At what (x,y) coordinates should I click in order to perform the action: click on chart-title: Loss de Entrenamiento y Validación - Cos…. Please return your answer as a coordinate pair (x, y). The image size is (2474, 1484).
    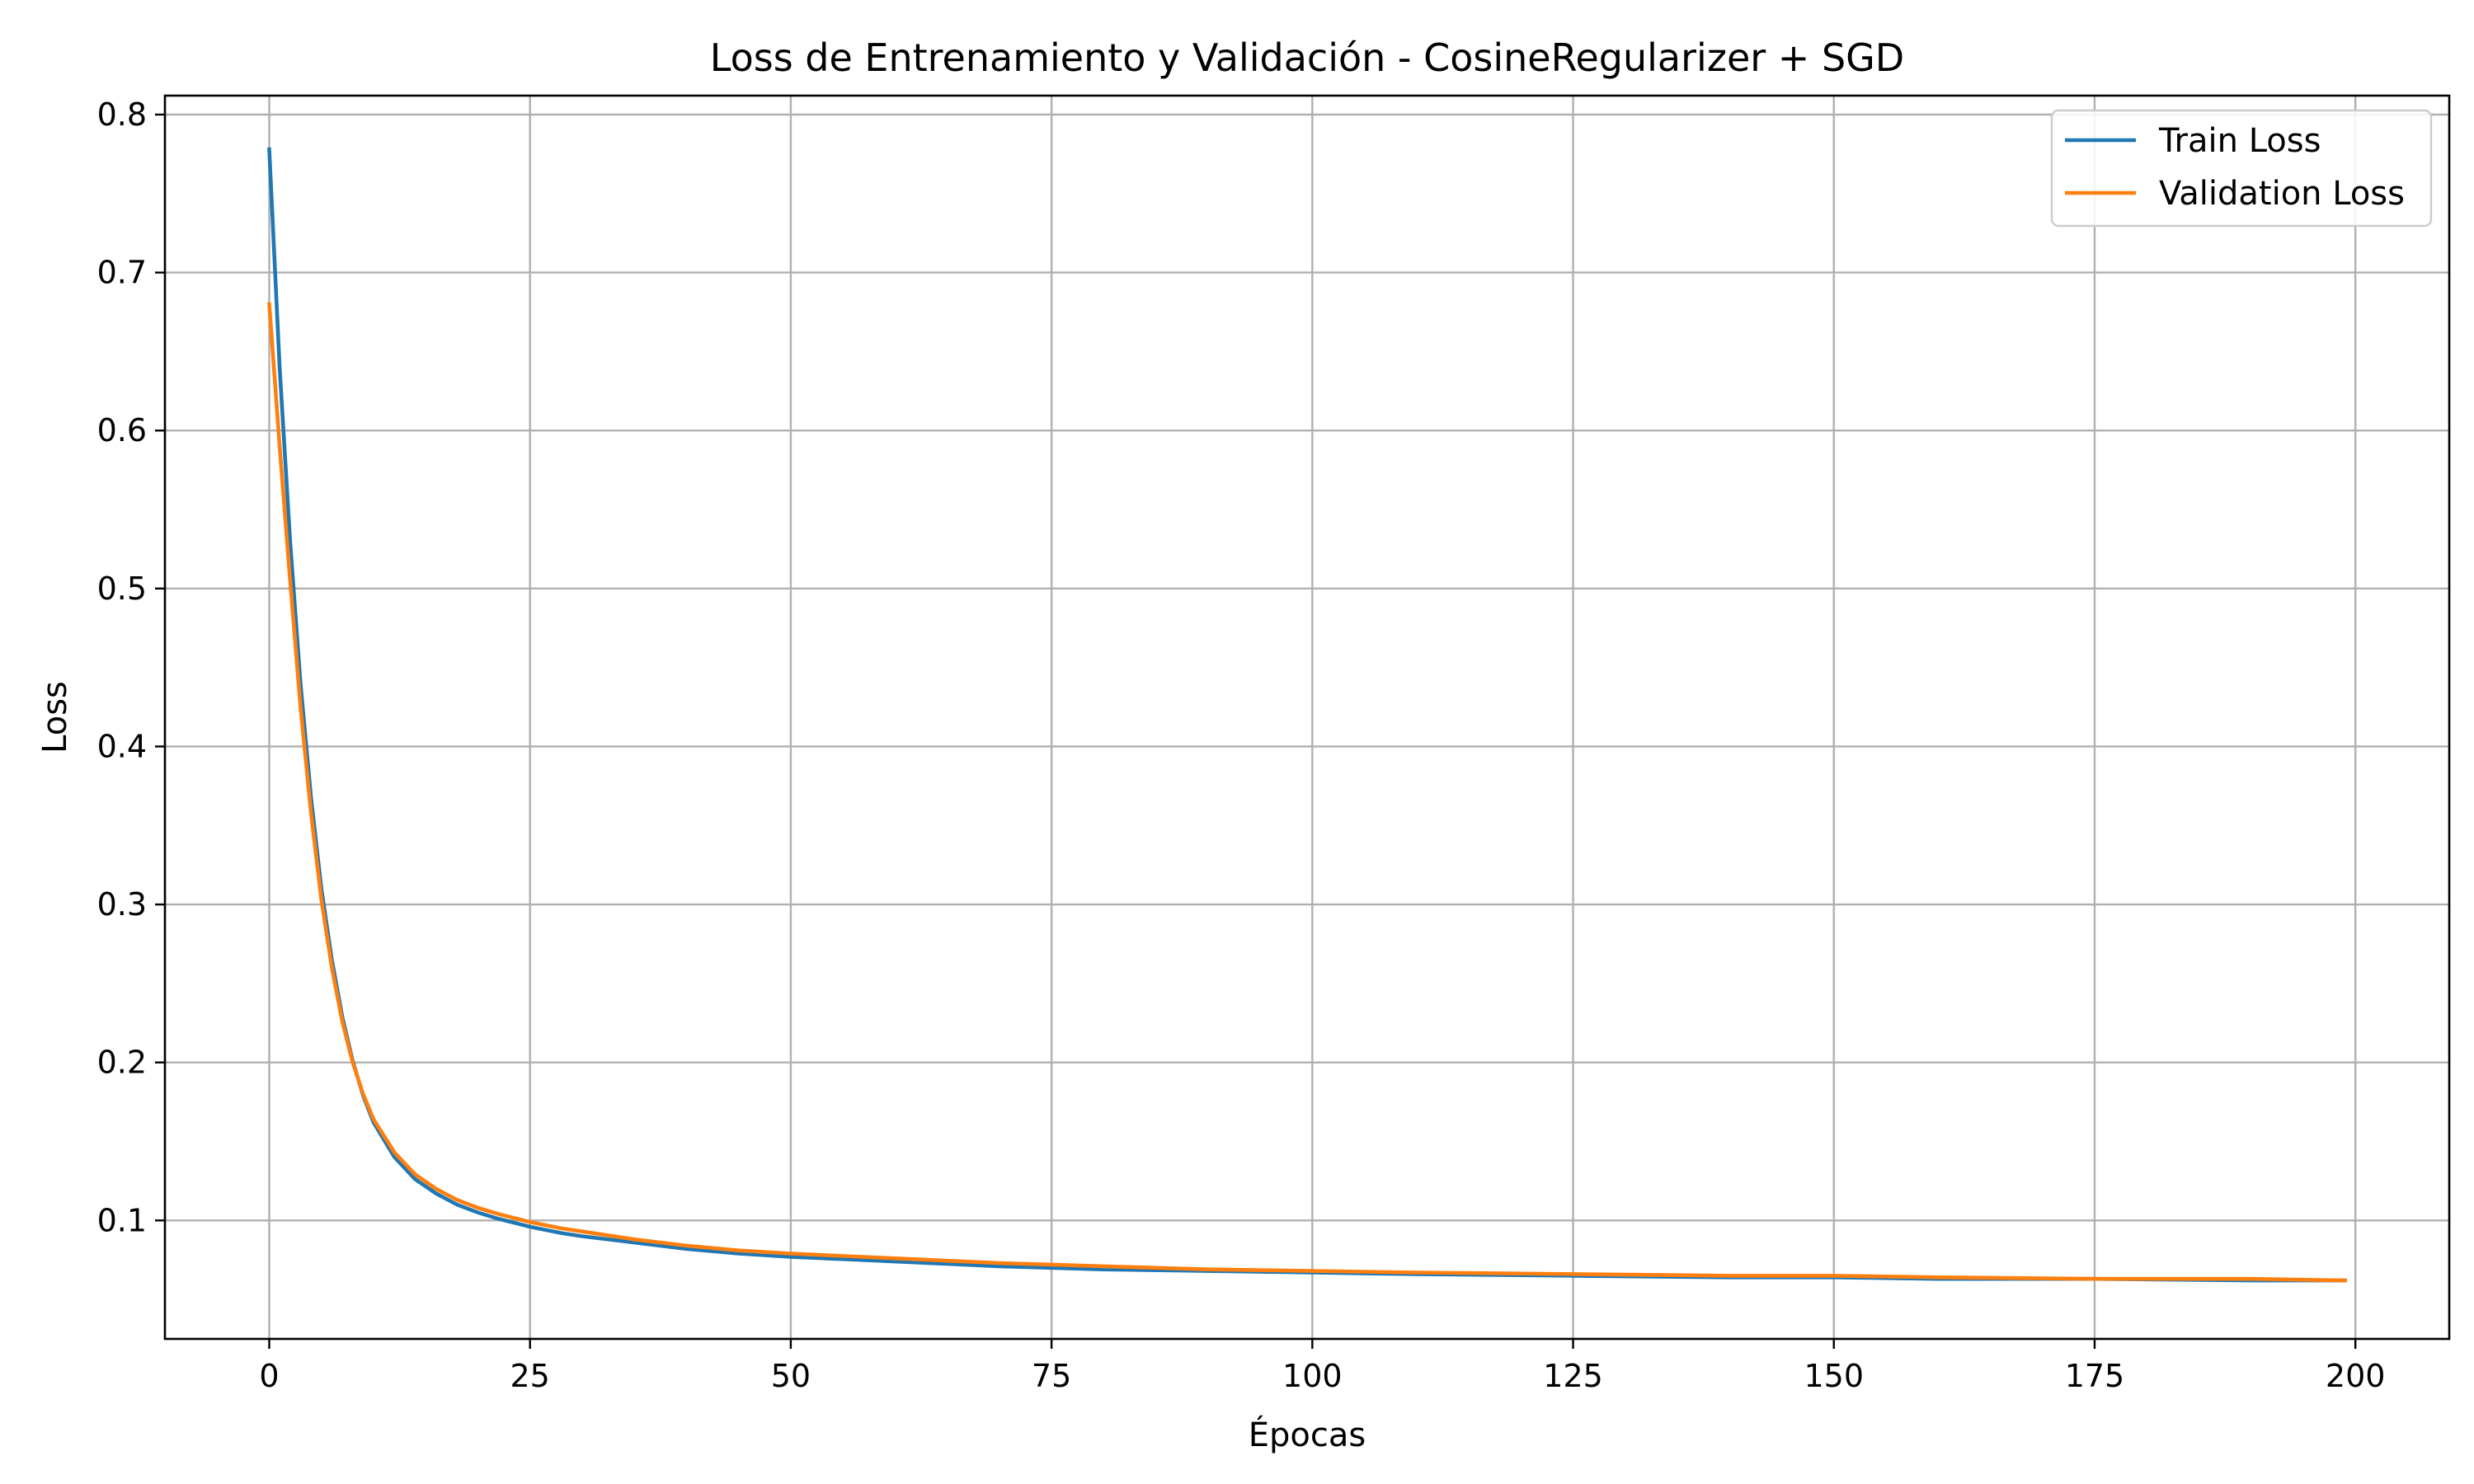
    Looking at the image, I should click on (1307, 58).